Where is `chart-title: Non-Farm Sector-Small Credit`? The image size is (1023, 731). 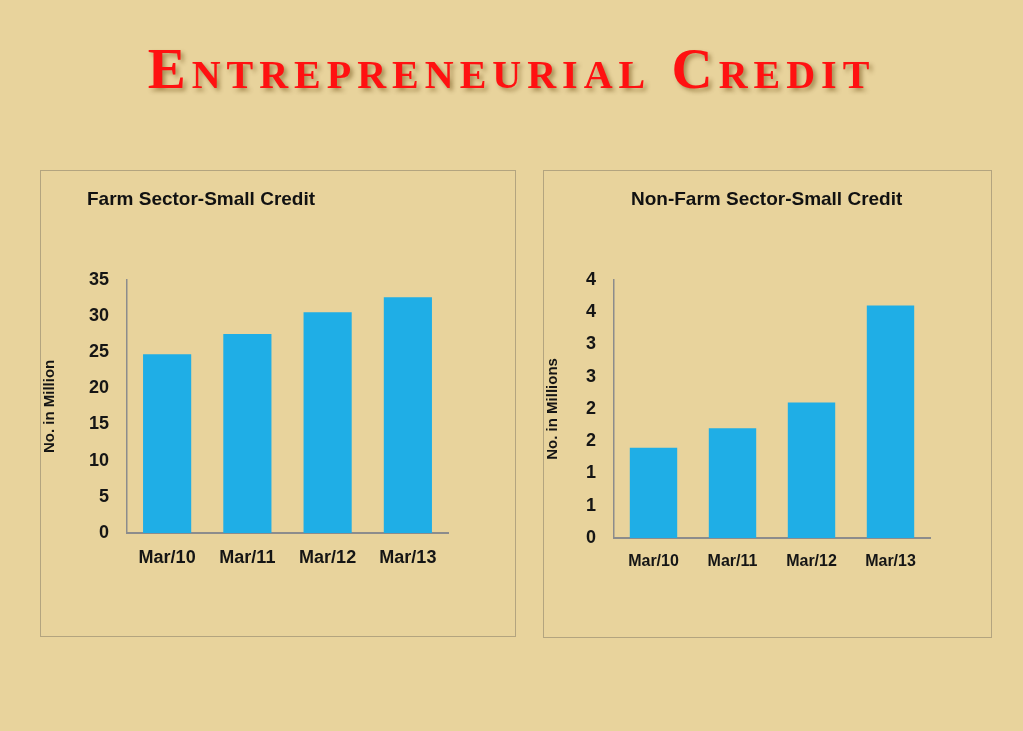 chart-title: Non-Farm Sector-Small Credit is located at coordinates (767, 199).